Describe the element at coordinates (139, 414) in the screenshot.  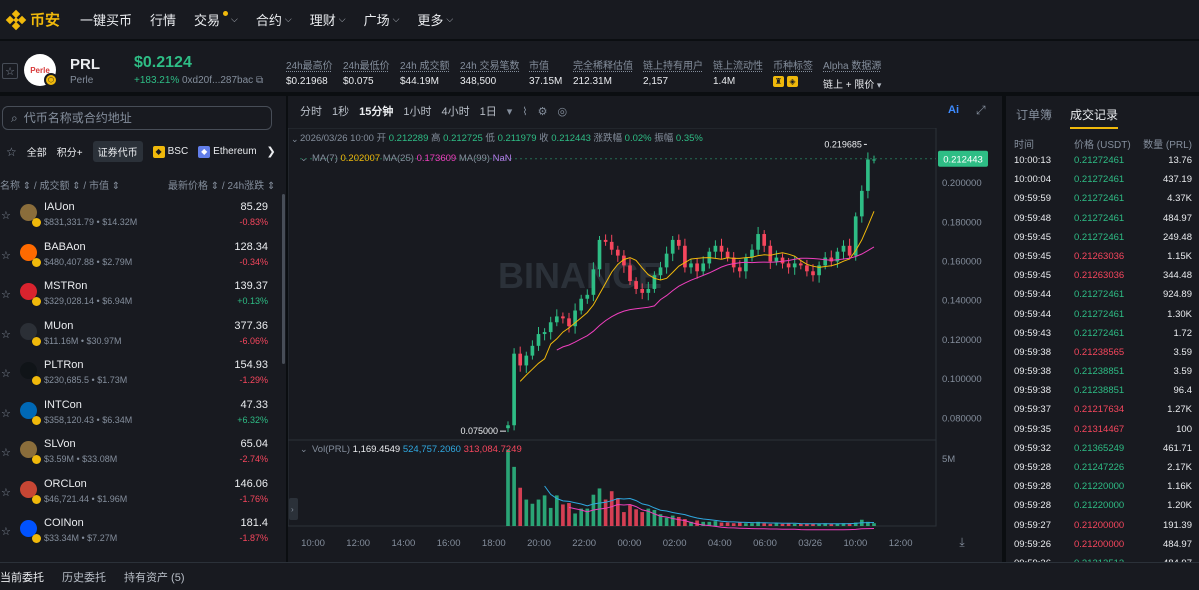
I see `token-row: ☆ INTCon $358,120.43 • $6.34M 47.33 +6.32%` at that location.